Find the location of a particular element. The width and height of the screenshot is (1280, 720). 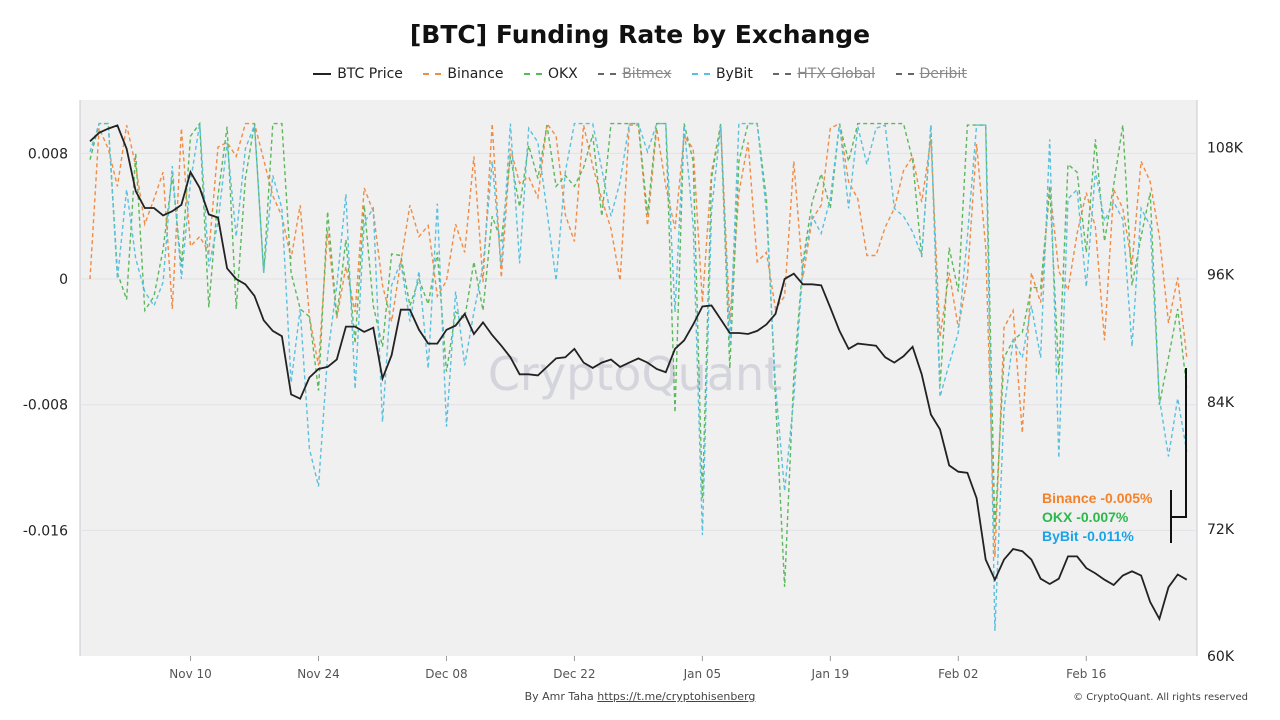

annotation-bybit: ByBit -0.011% is located at coordinates (1088, 536).